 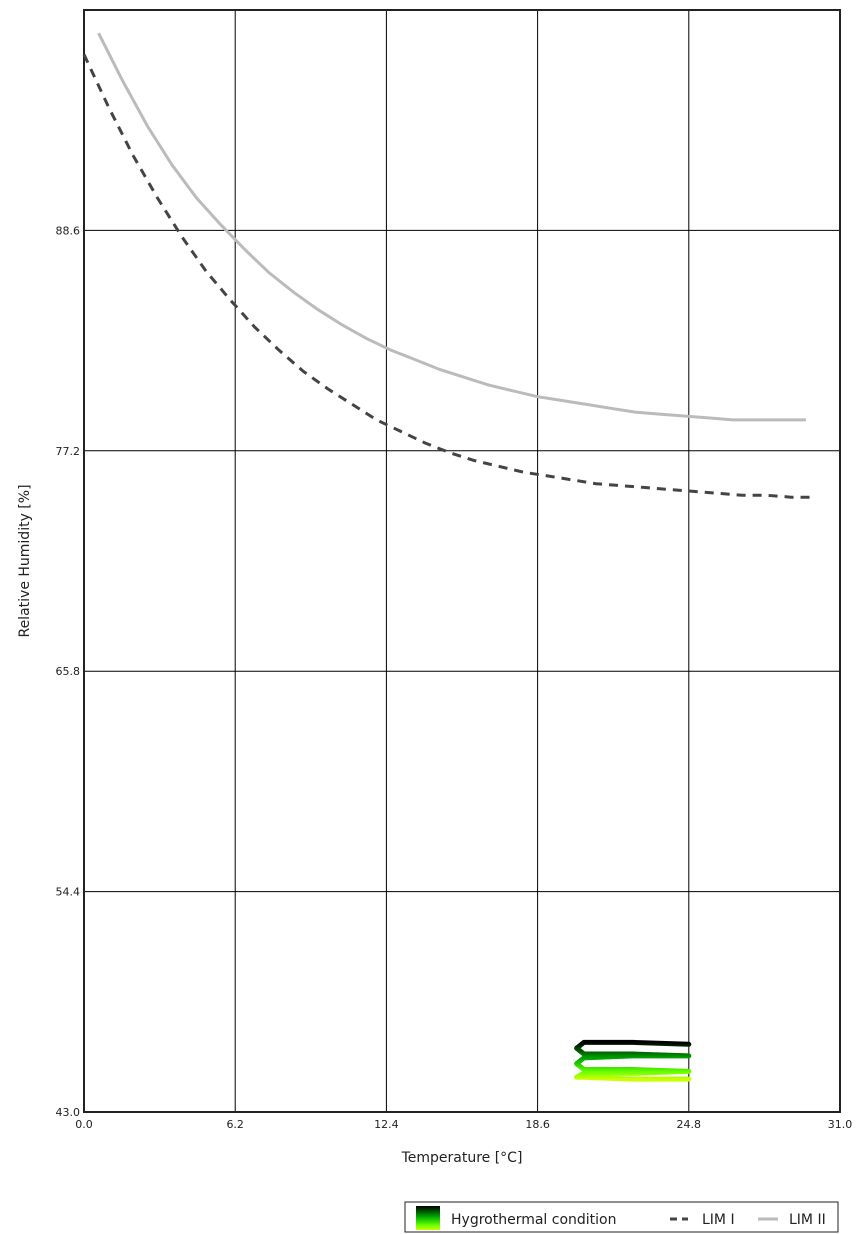 I want to click on legend: Hygrothermal condition LIM I LIM II, so click(x=621, y=1217).